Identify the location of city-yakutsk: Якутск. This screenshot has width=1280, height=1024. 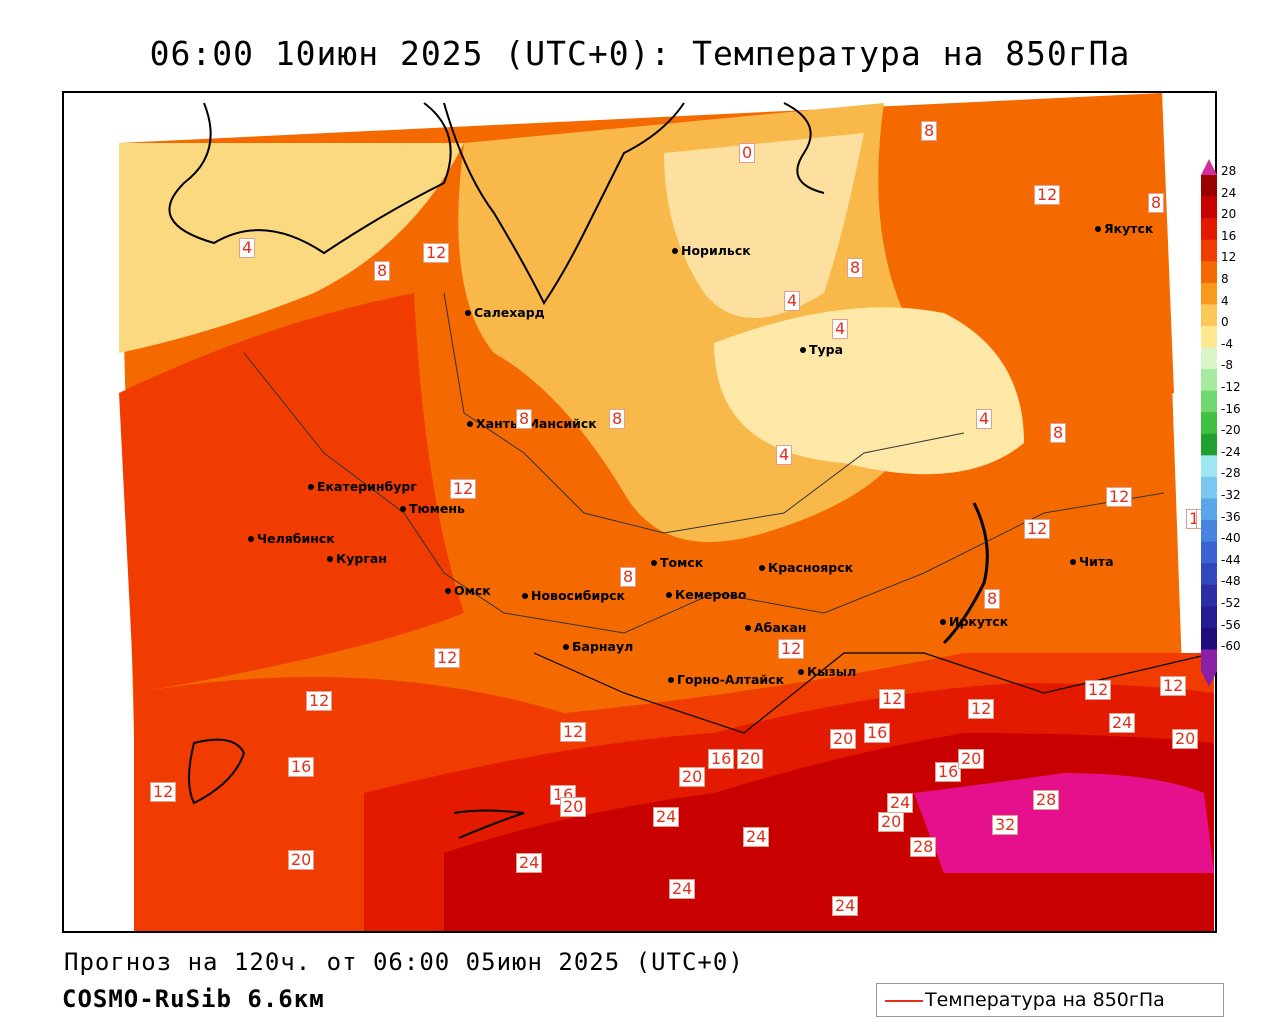
(1124, 228).